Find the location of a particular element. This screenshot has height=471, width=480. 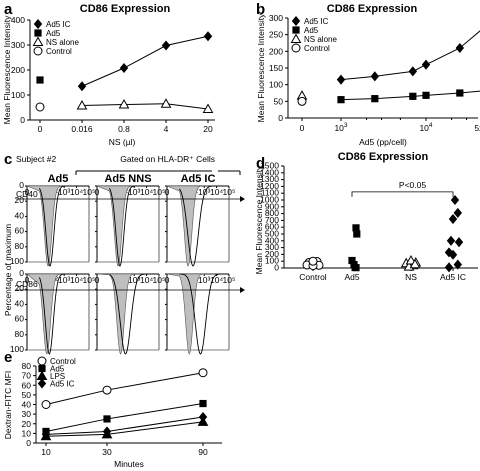

x-tick-label: 20 is located at coordinates (208, 129).